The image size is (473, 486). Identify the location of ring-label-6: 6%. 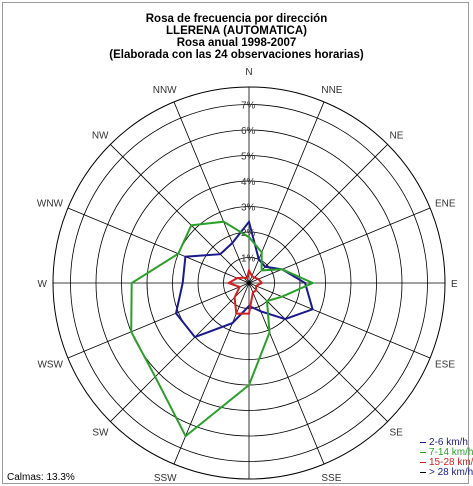
(248, 131).